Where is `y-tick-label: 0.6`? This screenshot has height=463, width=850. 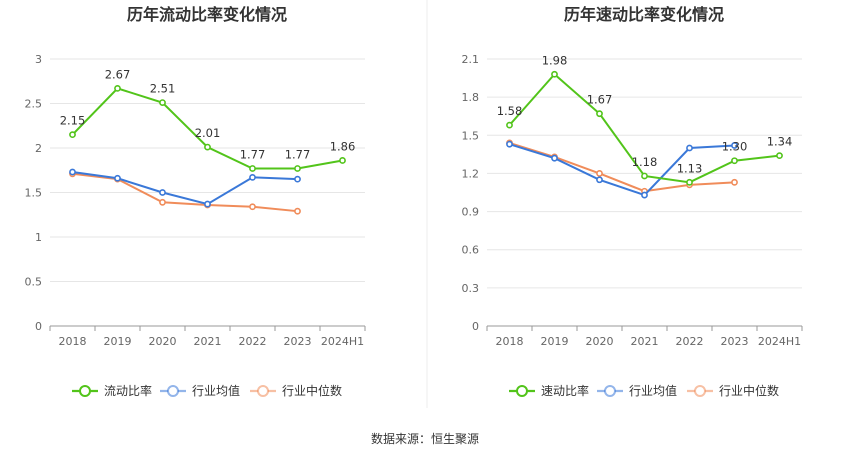 y-tick-label: 0.6 is located at coordinates (471, 250).